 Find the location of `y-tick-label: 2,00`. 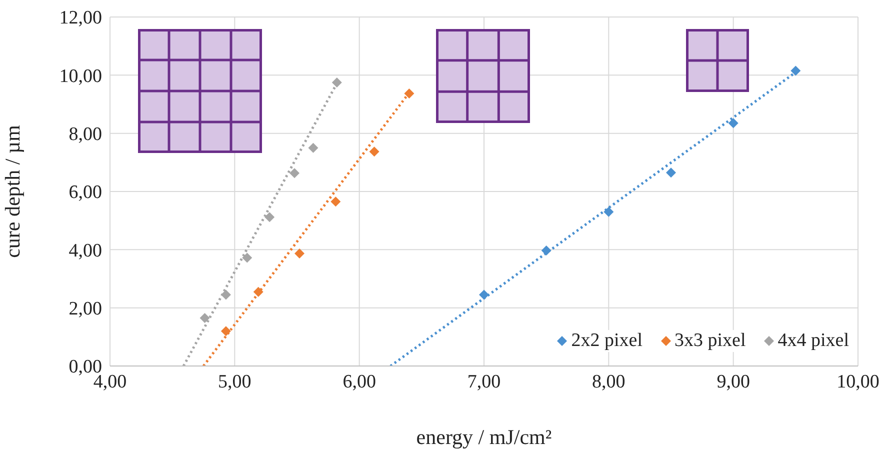

y-tick-label: 2,00 is located at coordinates (85, 309).